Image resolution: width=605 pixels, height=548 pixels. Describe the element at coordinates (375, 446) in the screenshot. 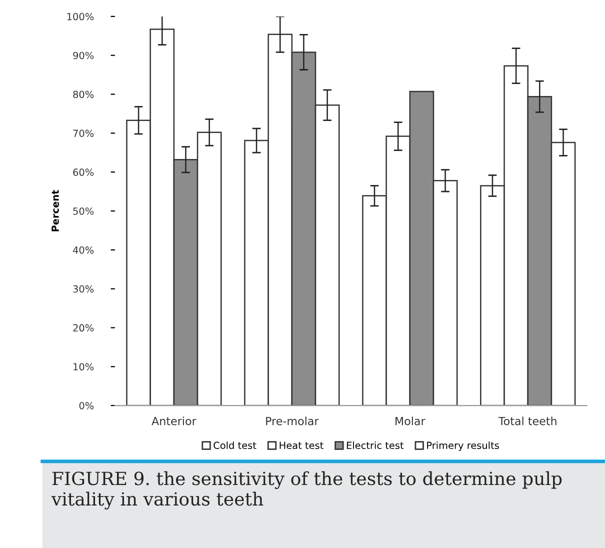

I see `legend-label: Electric test` at that location.